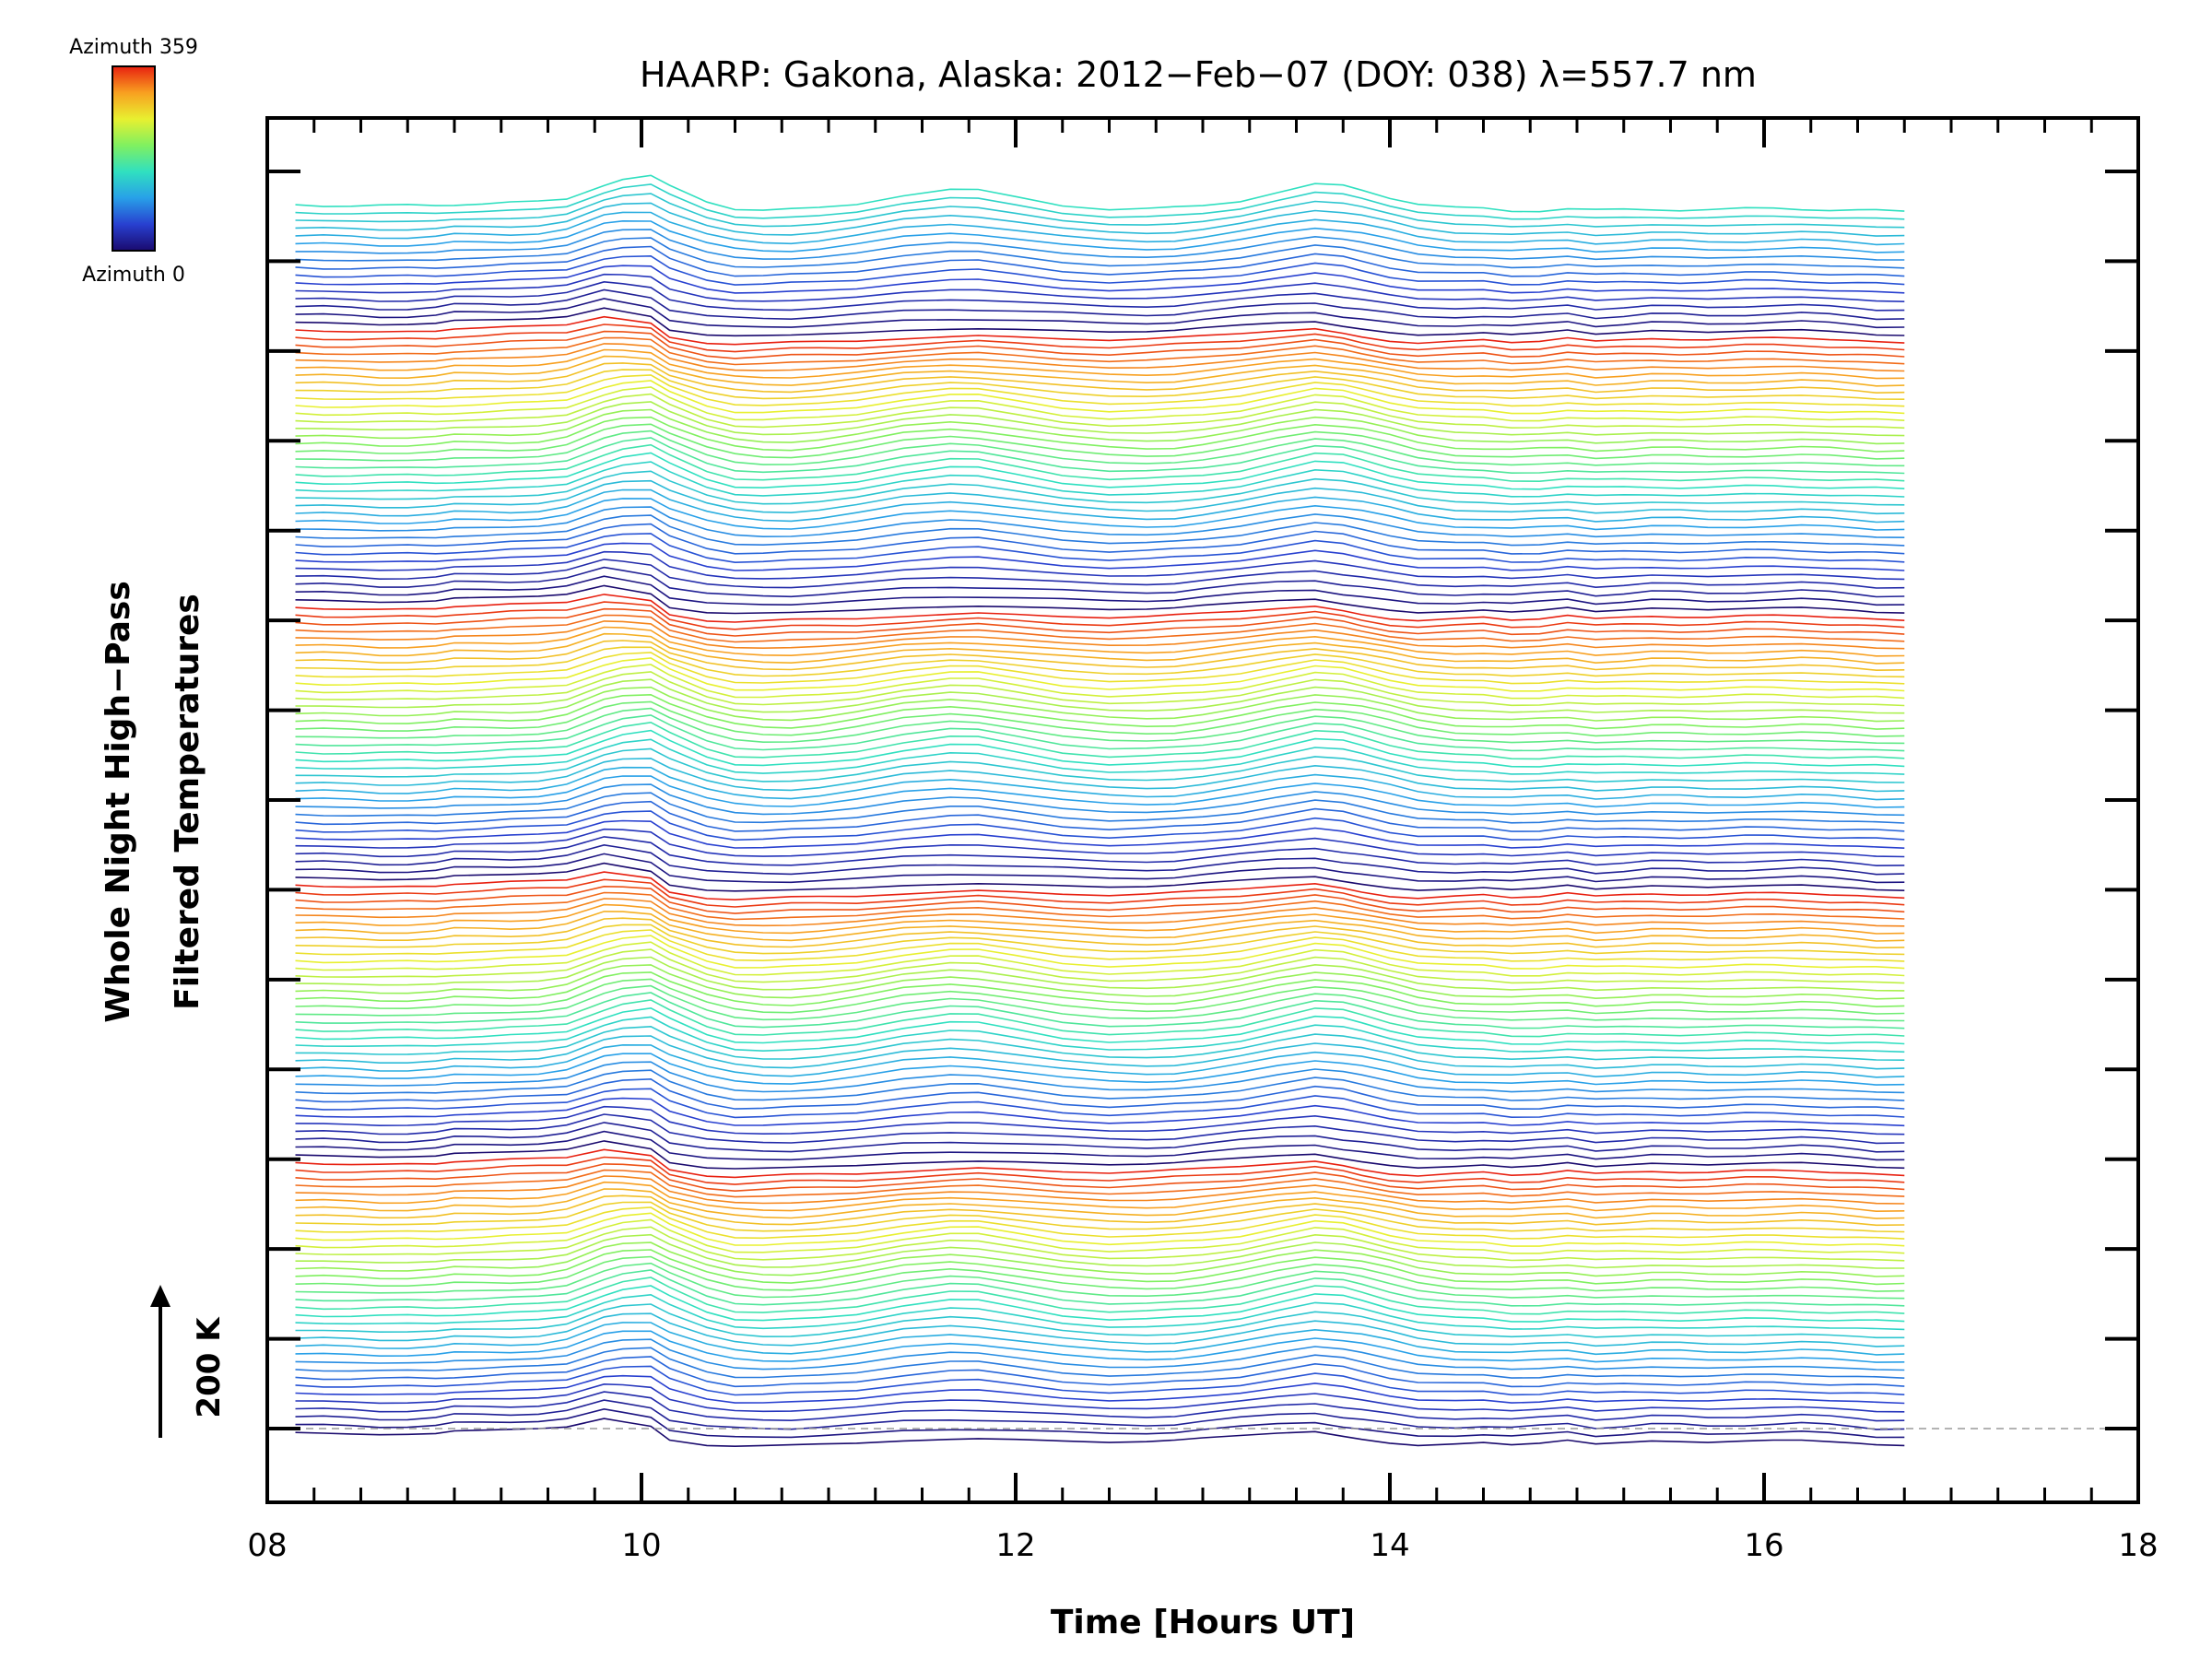 The height and width of the screenshot is (1659, 2212). What do you see at coordinates (133, 275) in the screenshot?
I see `colorbar-bottom-label: Azimuth 0` at bounding box center [133, 275].